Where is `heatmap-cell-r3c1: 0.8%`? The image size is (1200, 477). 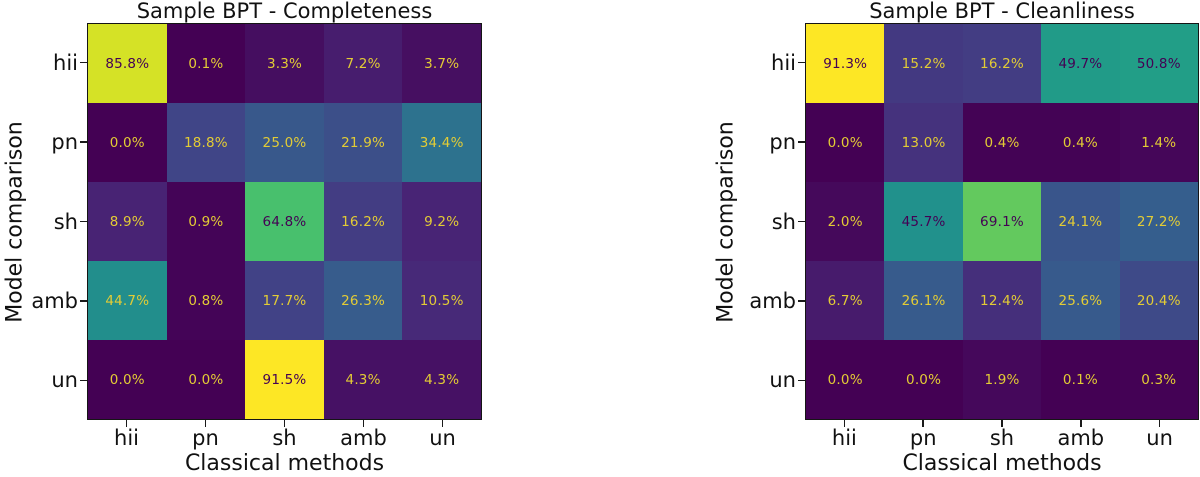
heatmap-cell-r3c1: 0.8% is located at coordinates (206, 300).